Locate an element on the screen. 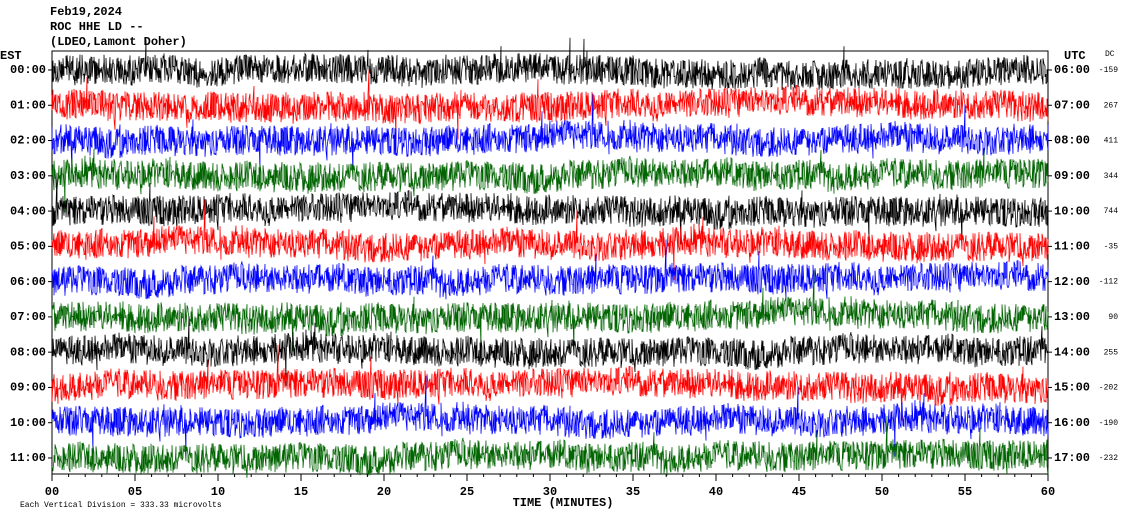  date: Feb19,2024 is located at coordinates (86, 12).